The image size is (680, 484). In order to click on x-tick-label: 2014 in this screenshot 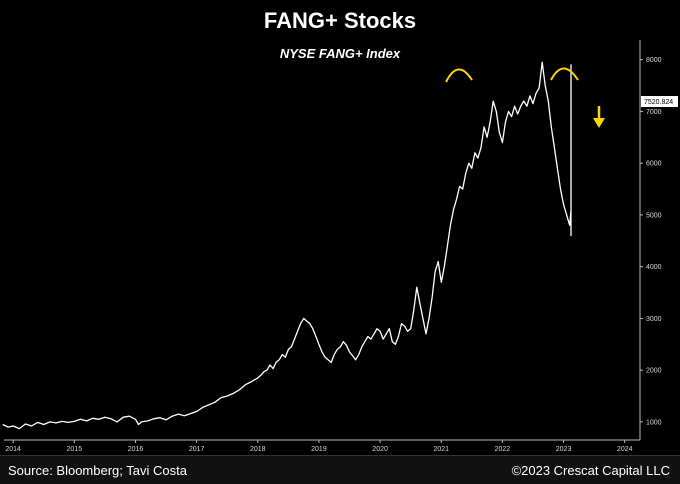, I will do `click(13, 449)`.